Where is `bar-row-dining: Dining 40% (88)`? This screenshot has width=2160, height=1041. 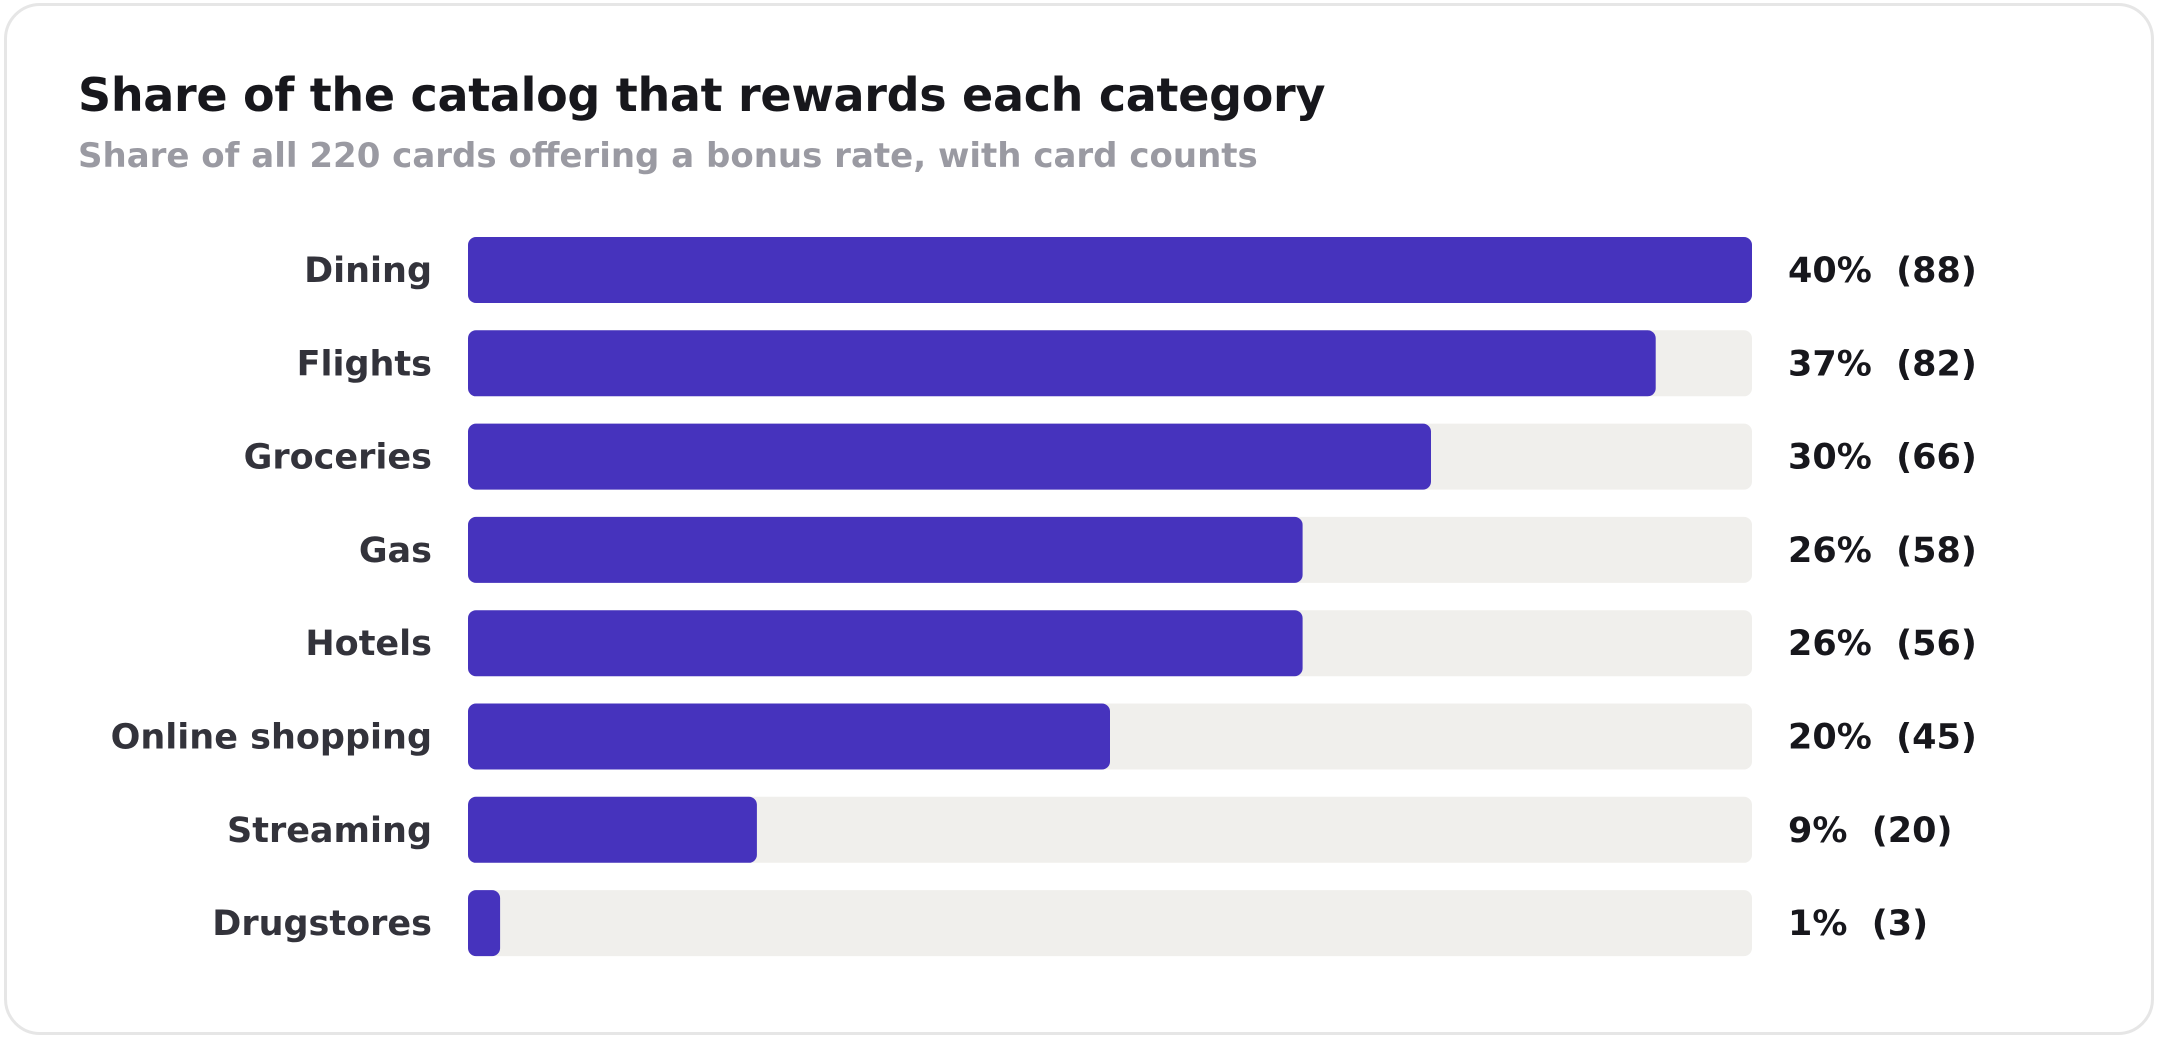 bar-row-dining: Dining 40% (88) is located at coordinates (1140, 270).